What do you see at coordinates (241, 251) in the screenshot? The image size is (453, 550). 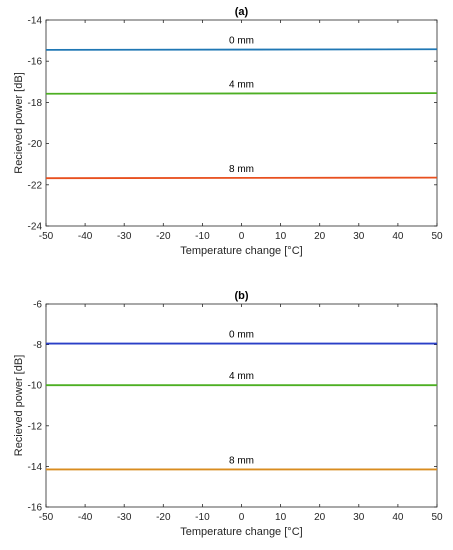 I see `panel-a-x-axis-label: Temperature change [°C]` at bounding box center [241, 251].